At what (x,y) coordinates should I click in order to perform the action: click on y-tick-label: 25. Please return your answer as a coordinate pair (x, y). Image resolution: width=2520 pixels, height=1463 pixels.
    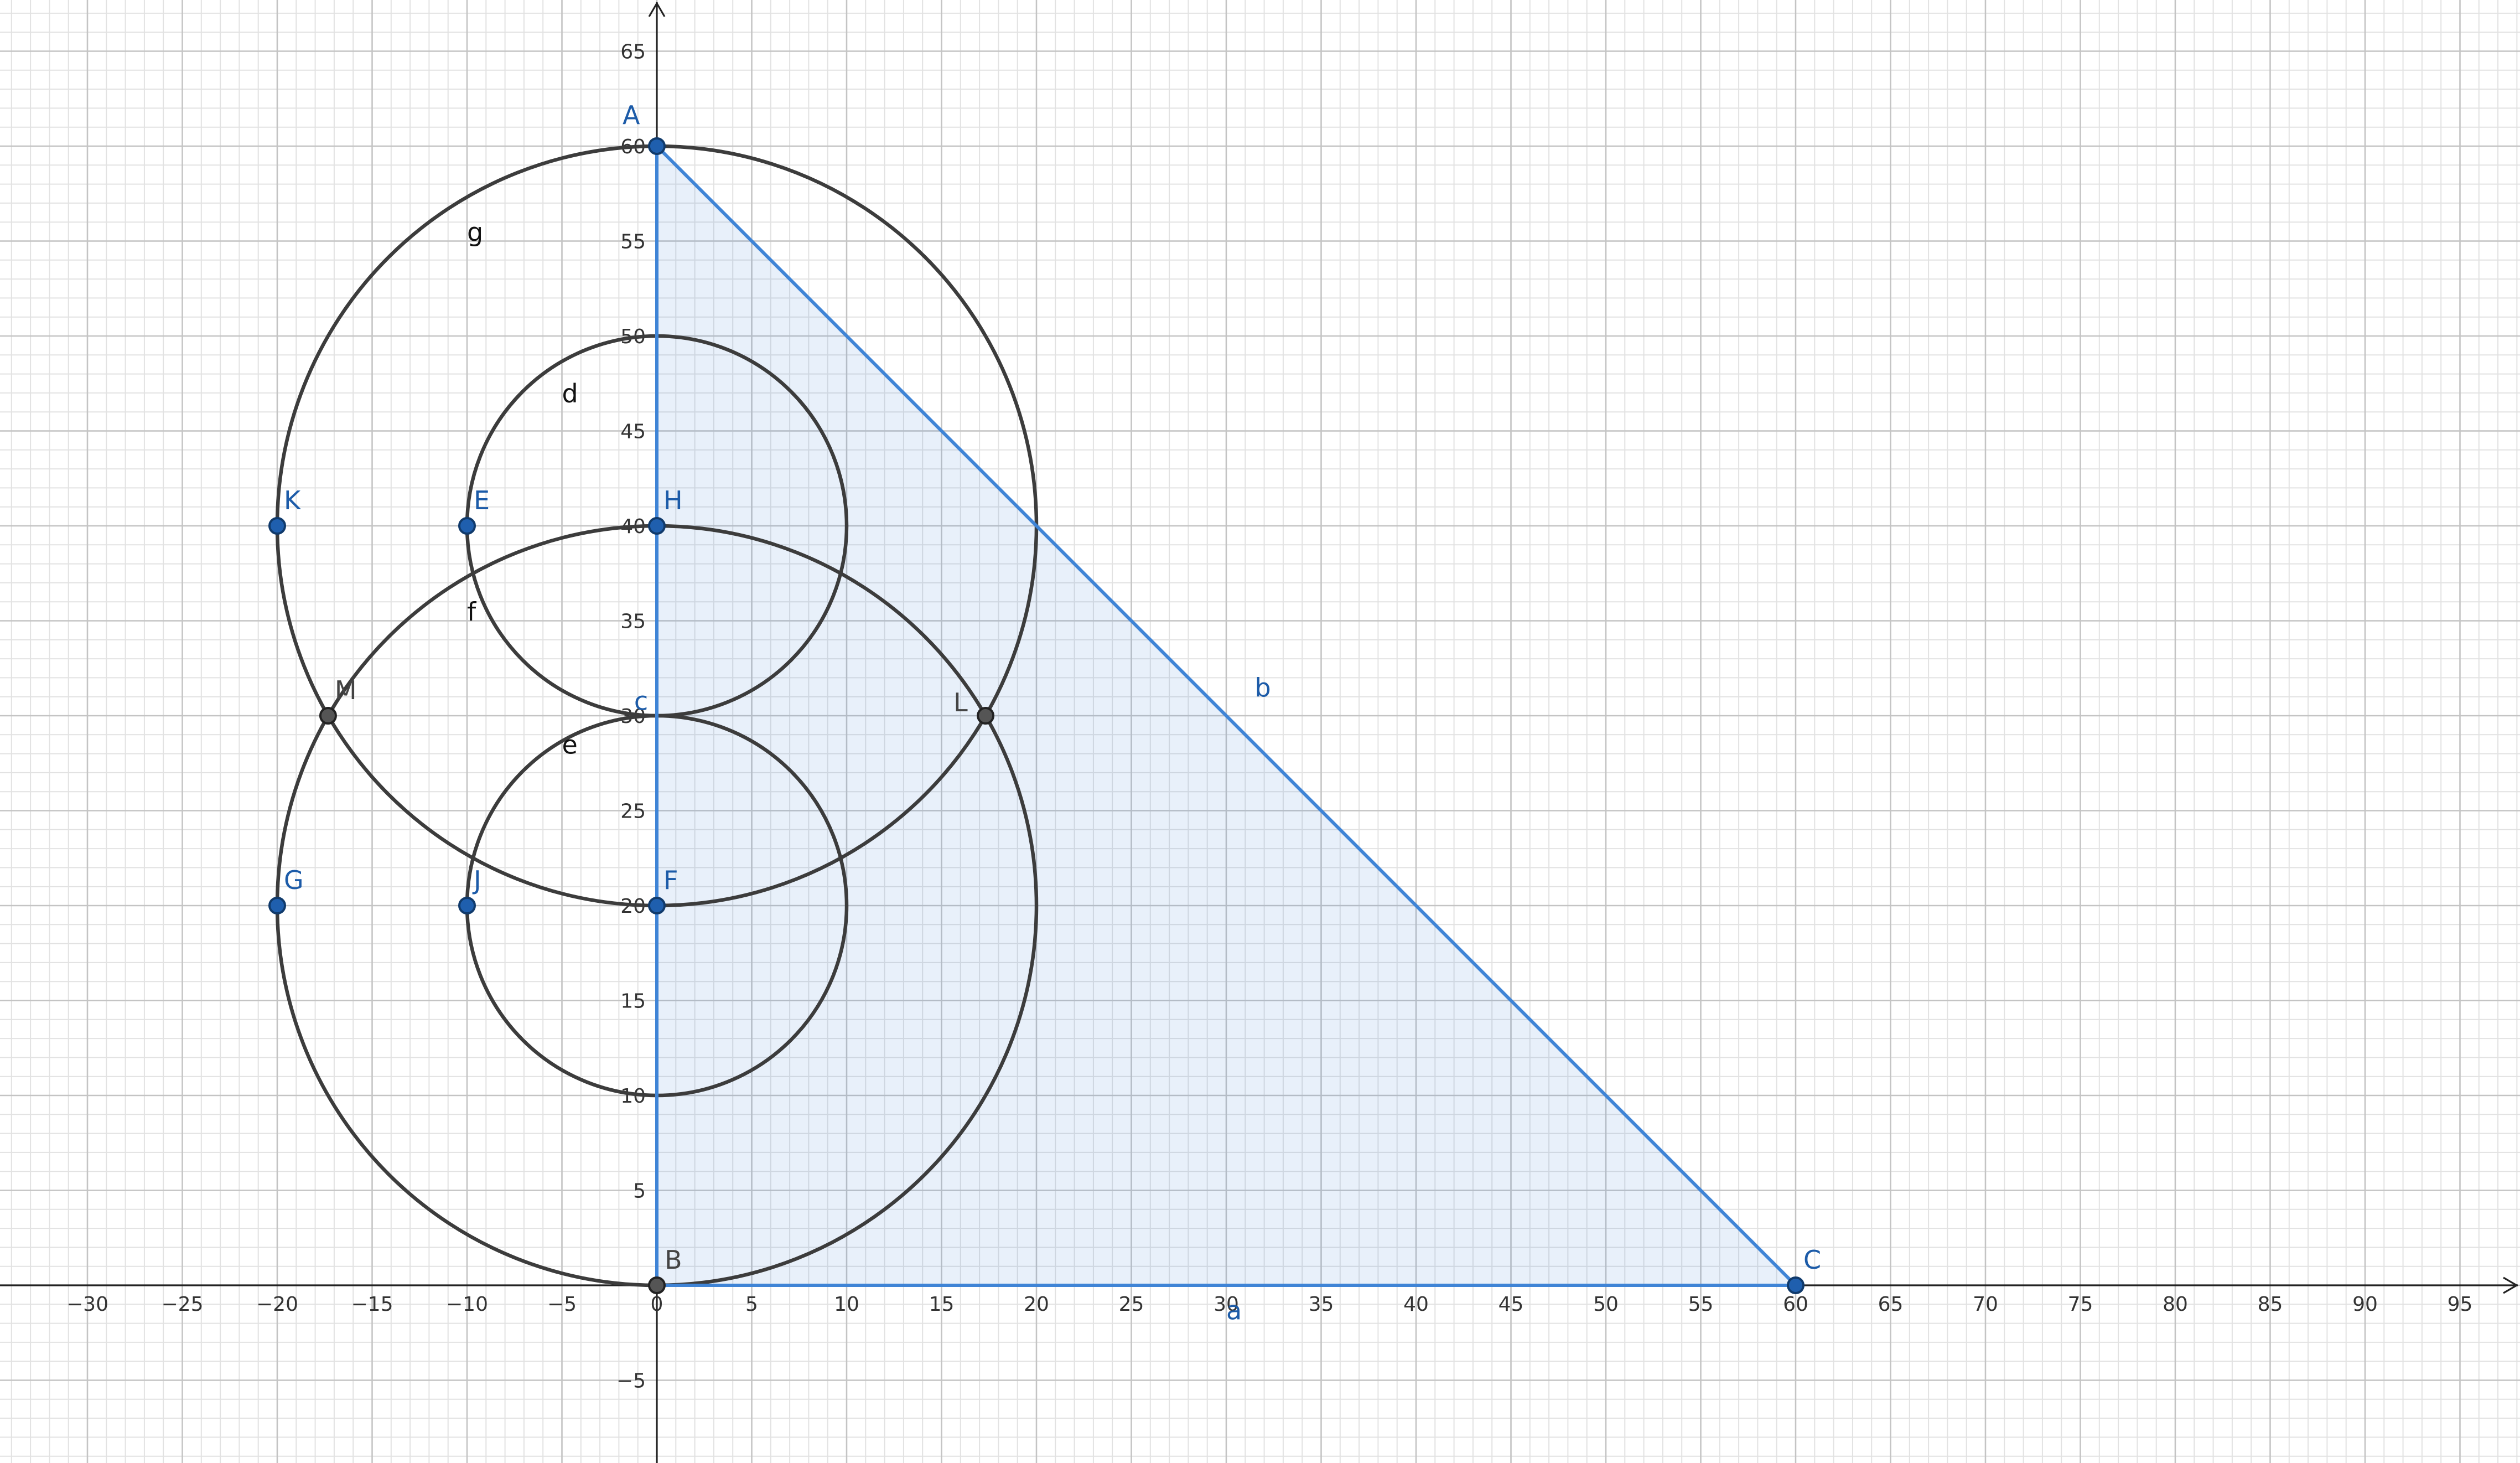
    Looking at the image, I should click on (633, 811).